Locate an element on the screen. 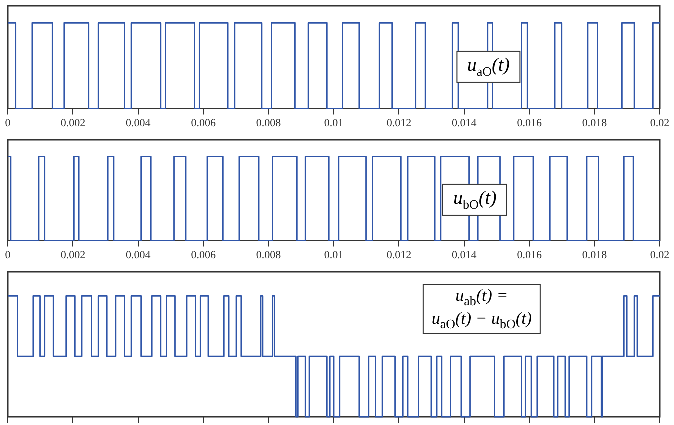  annotation: u$_{aO}$(t) is located at coordinates (488, 67).